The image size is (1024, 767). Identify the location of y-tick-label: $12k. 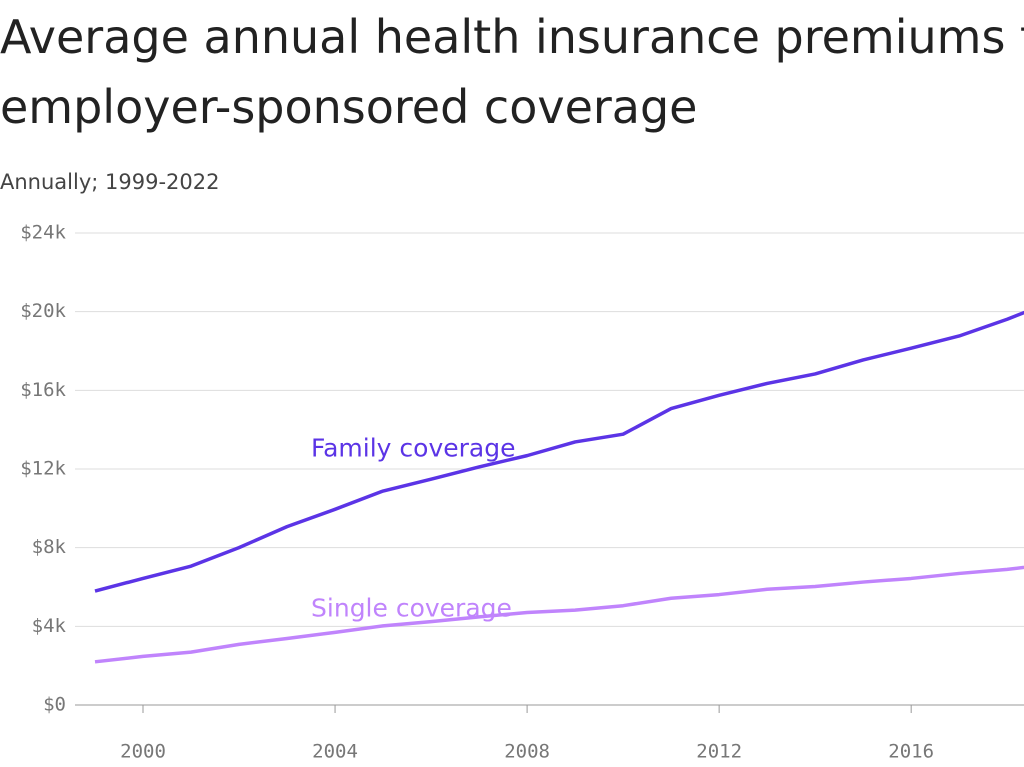
(43, 469).